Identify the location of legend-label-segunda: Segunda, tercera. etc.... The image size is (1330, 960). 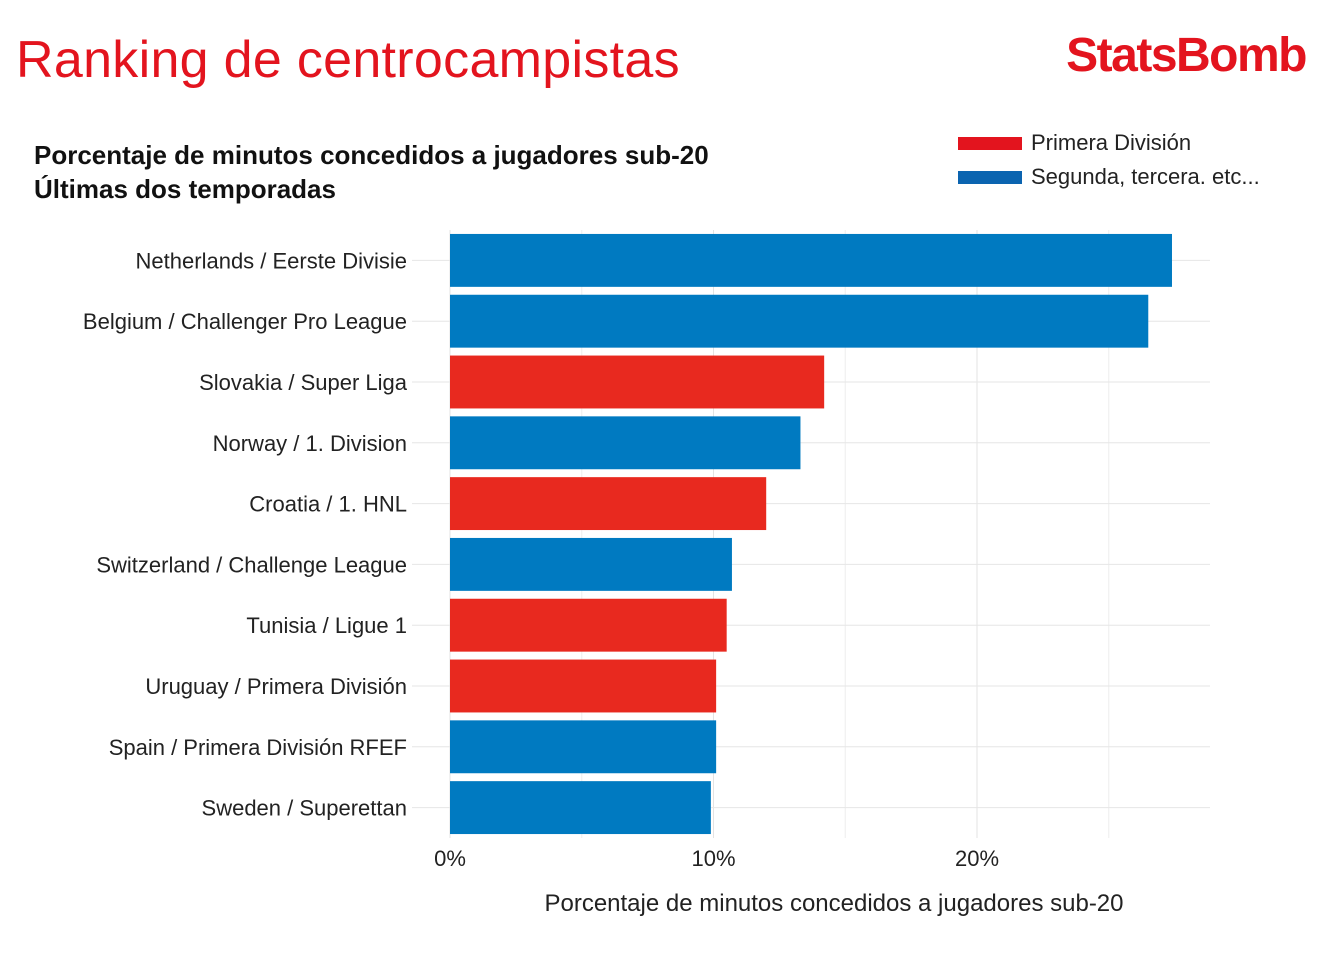
(1145, 176).